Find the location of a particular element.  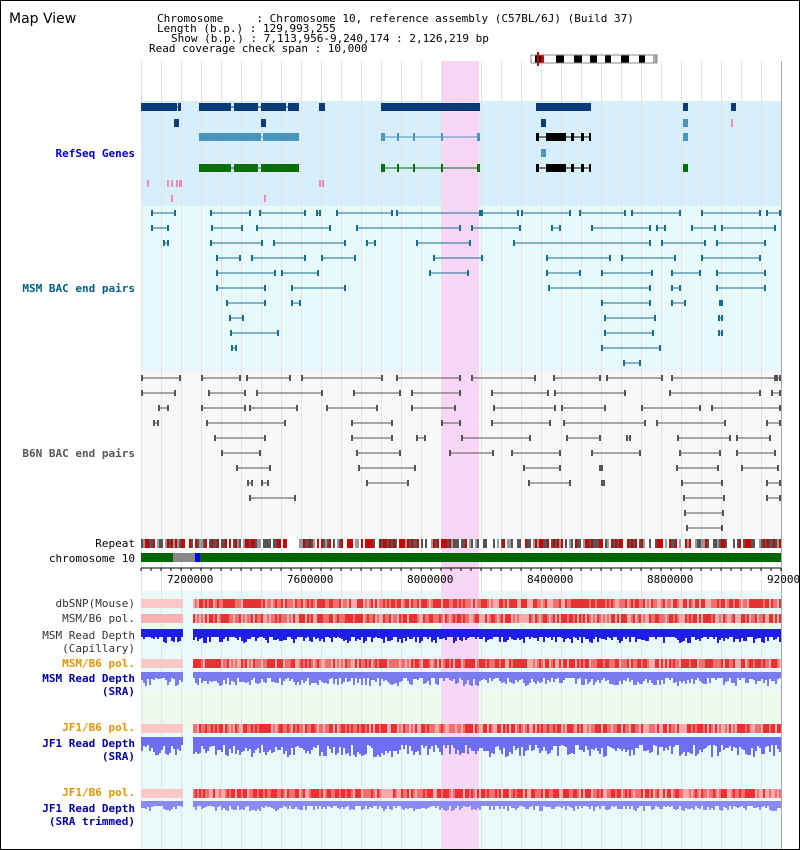

msm-bac-pair-end is located at coordinates (417, 243).